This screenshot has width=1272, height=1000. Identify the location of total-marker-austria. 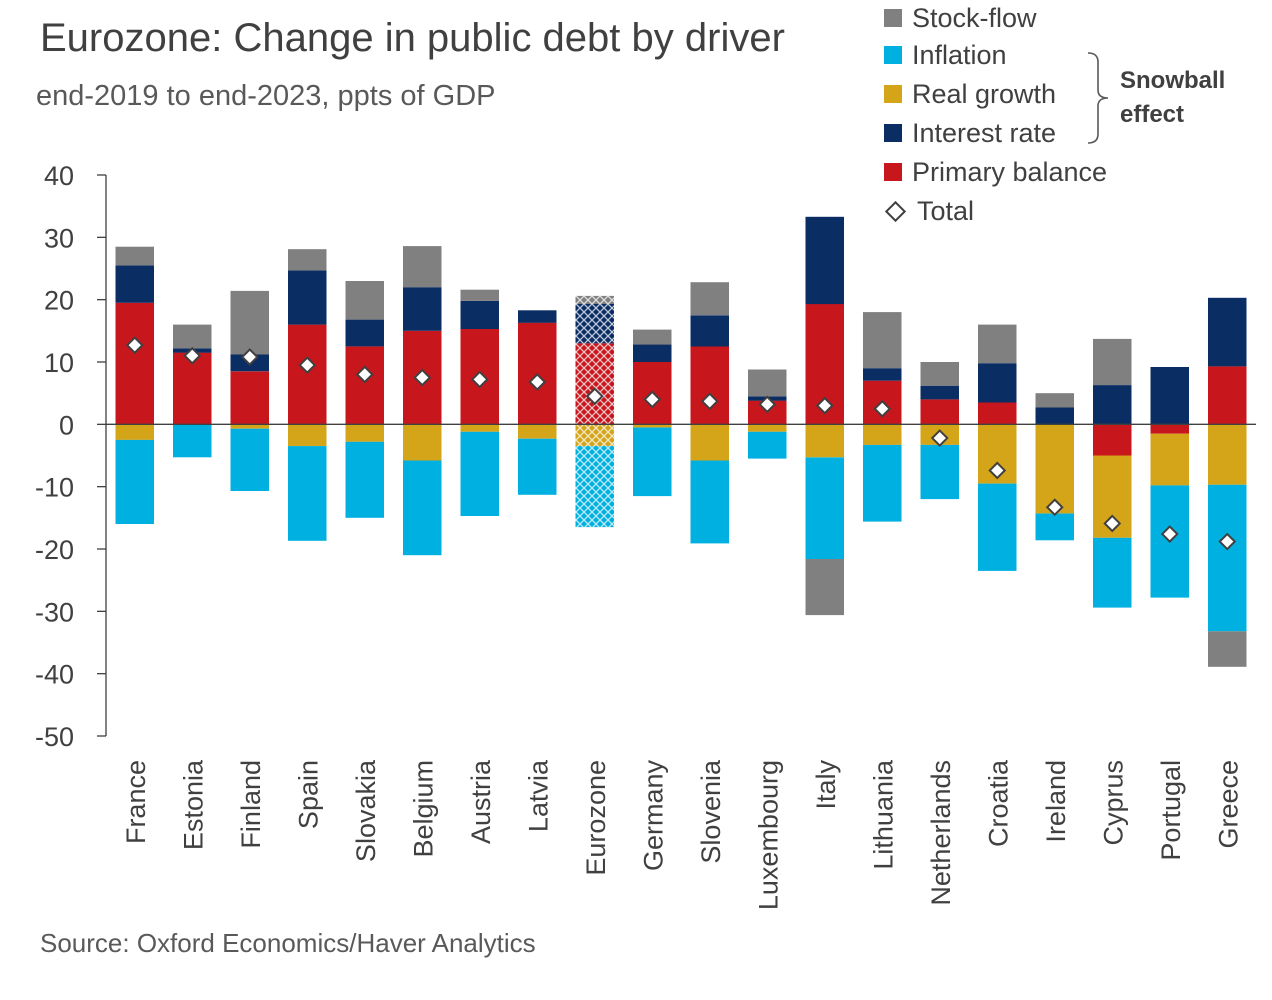
(479, 379).